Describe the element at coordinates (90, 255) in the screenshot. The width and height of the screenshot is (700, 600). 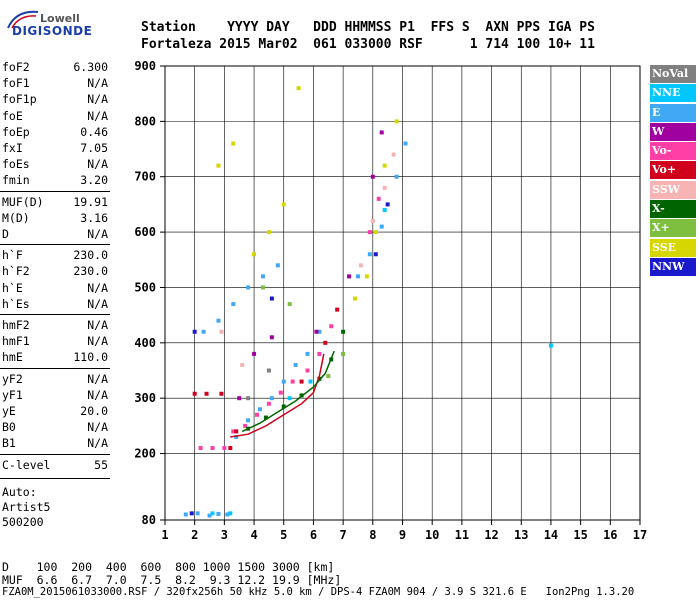
I see `param-value: 230.0` at that location.